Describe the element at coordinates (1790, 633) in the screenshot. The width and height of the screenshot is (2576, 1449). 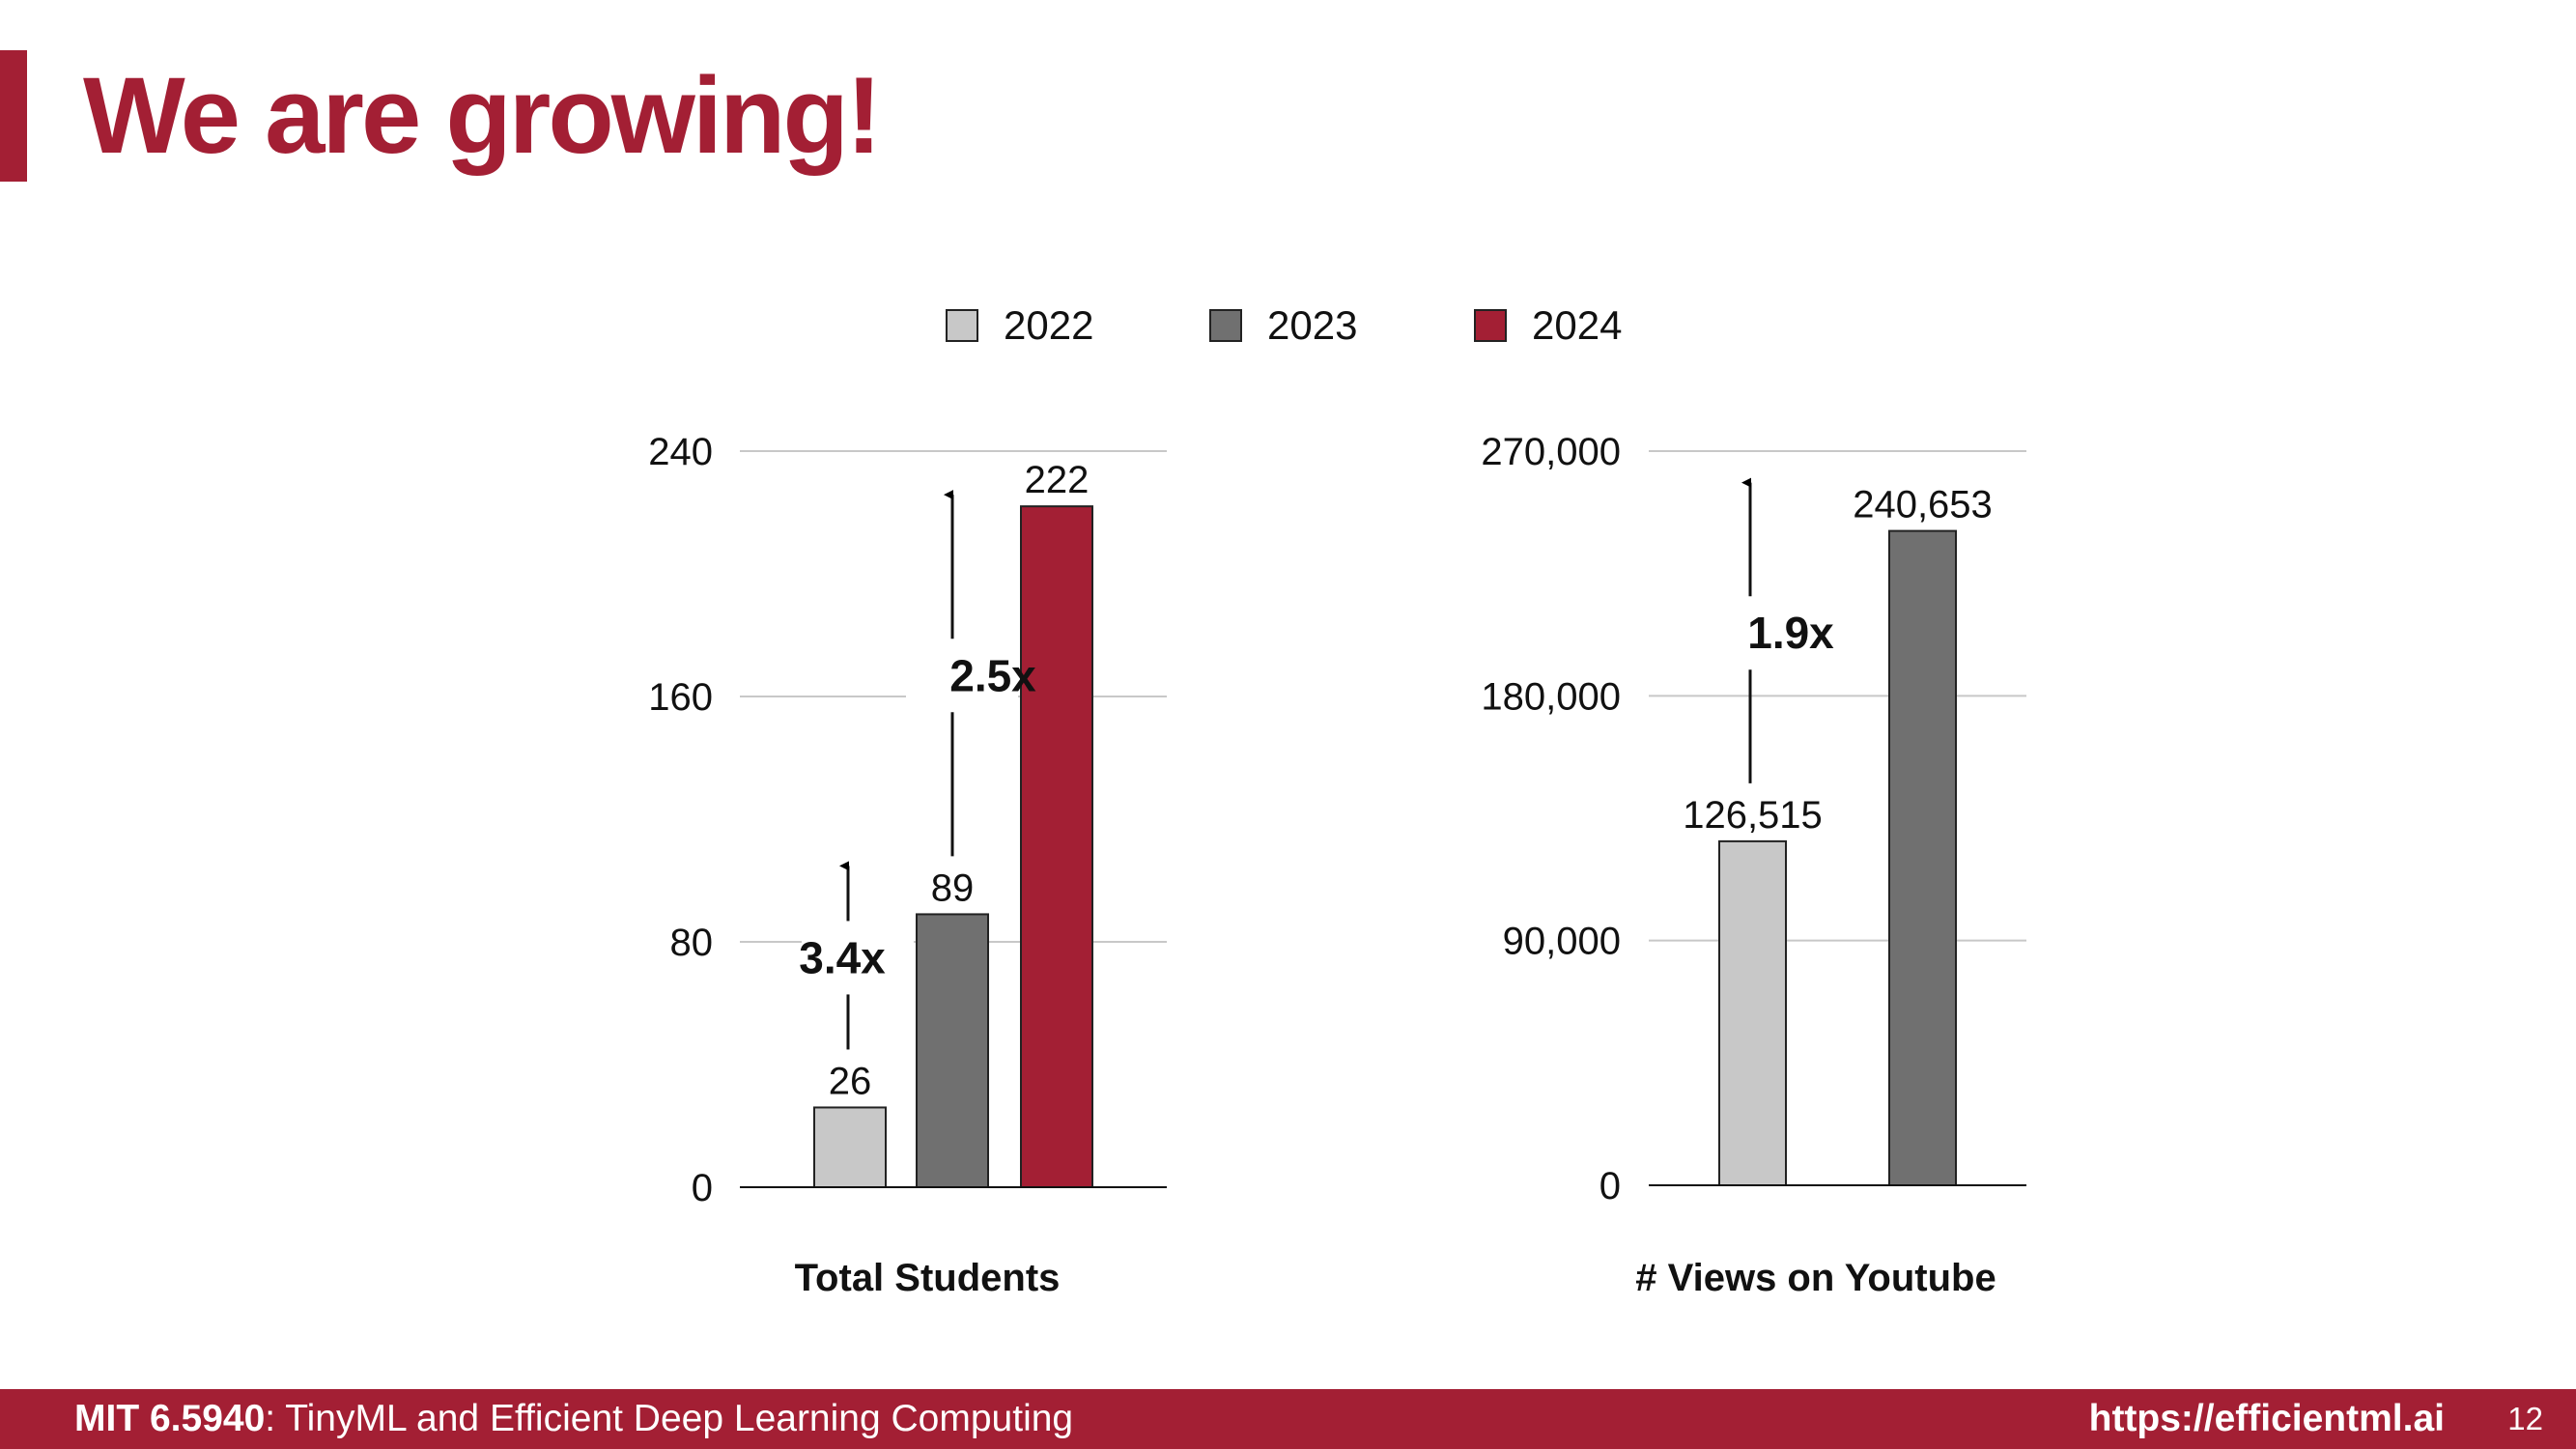
I see `growth-multiplier-label: 1.9x` at that location.